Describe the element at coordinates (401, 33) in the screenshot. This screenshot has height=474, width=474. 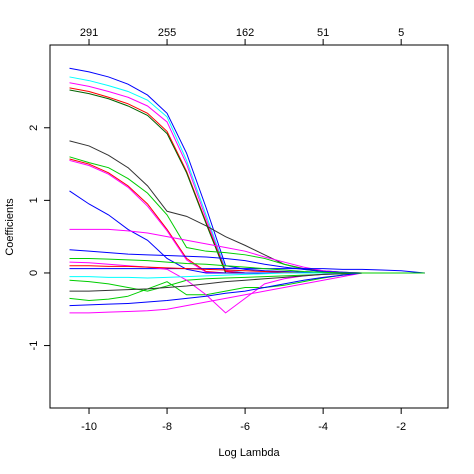
I see `x2-tick-label: 5` at that location.